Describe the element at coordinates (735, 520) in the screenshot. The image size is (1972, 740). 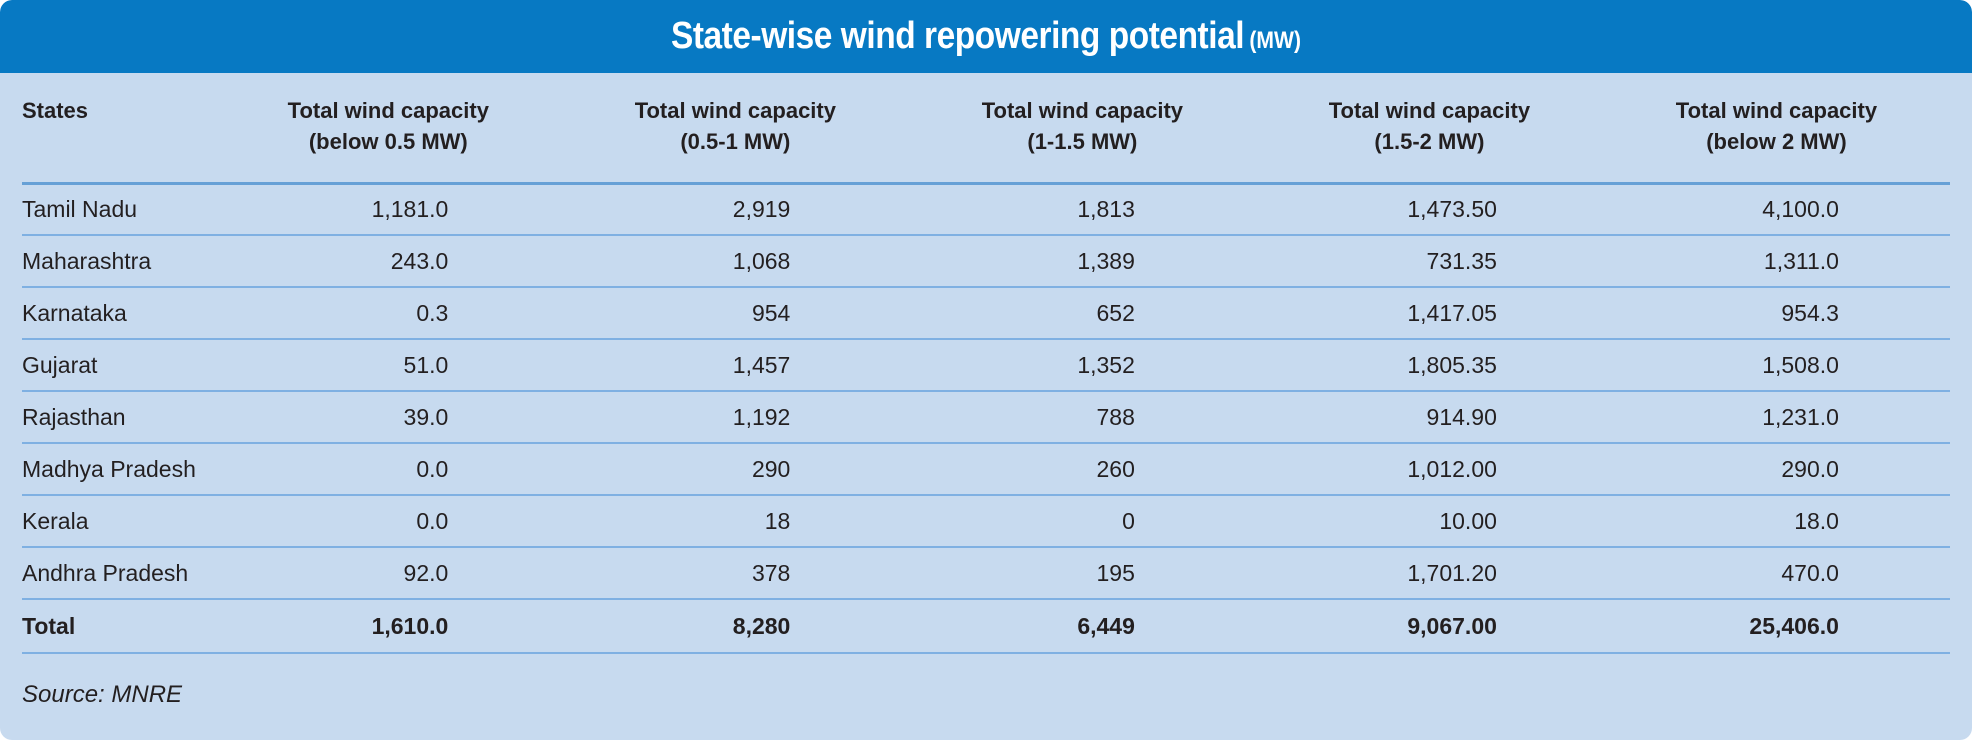
I see `value-cell: 18` at that location.